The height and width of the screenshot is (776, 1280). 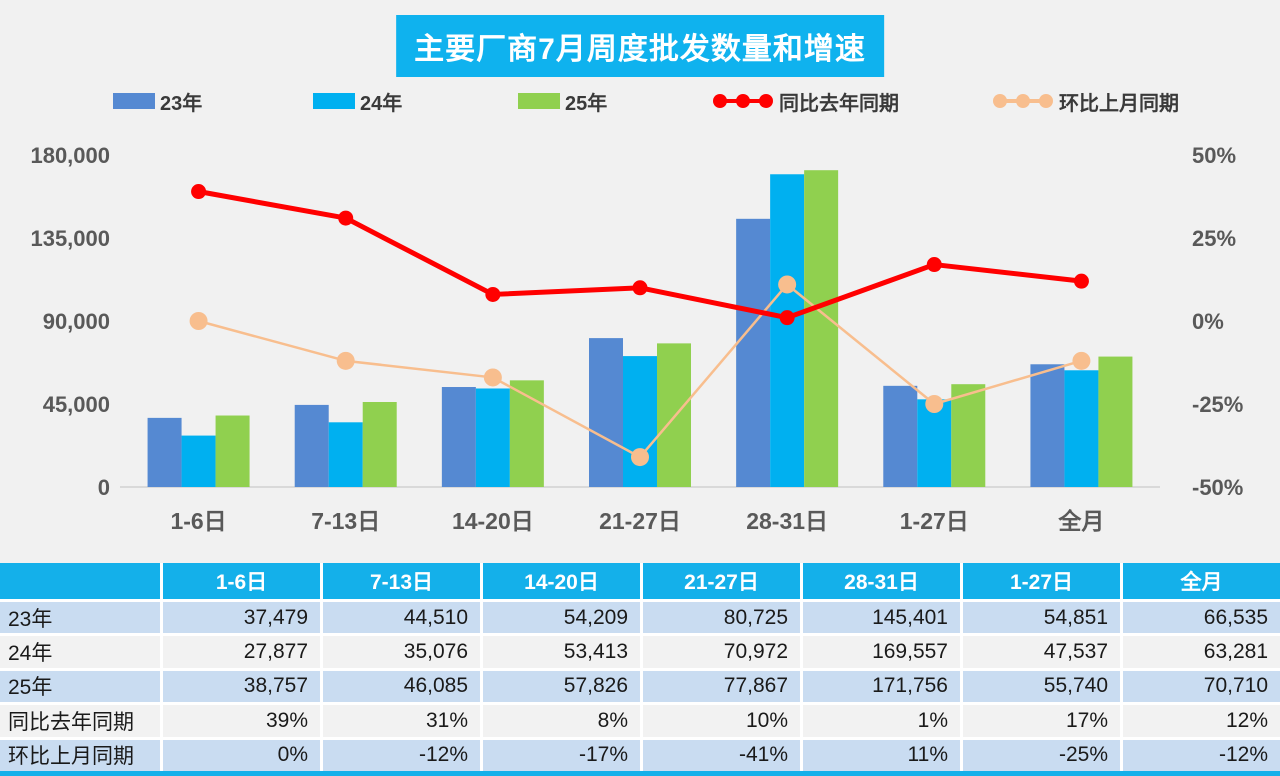 What do you see at coordinates (70, 238) in the screenshot?
I see `left-axis-tick: 135,000` at bounding box center [70, 238].